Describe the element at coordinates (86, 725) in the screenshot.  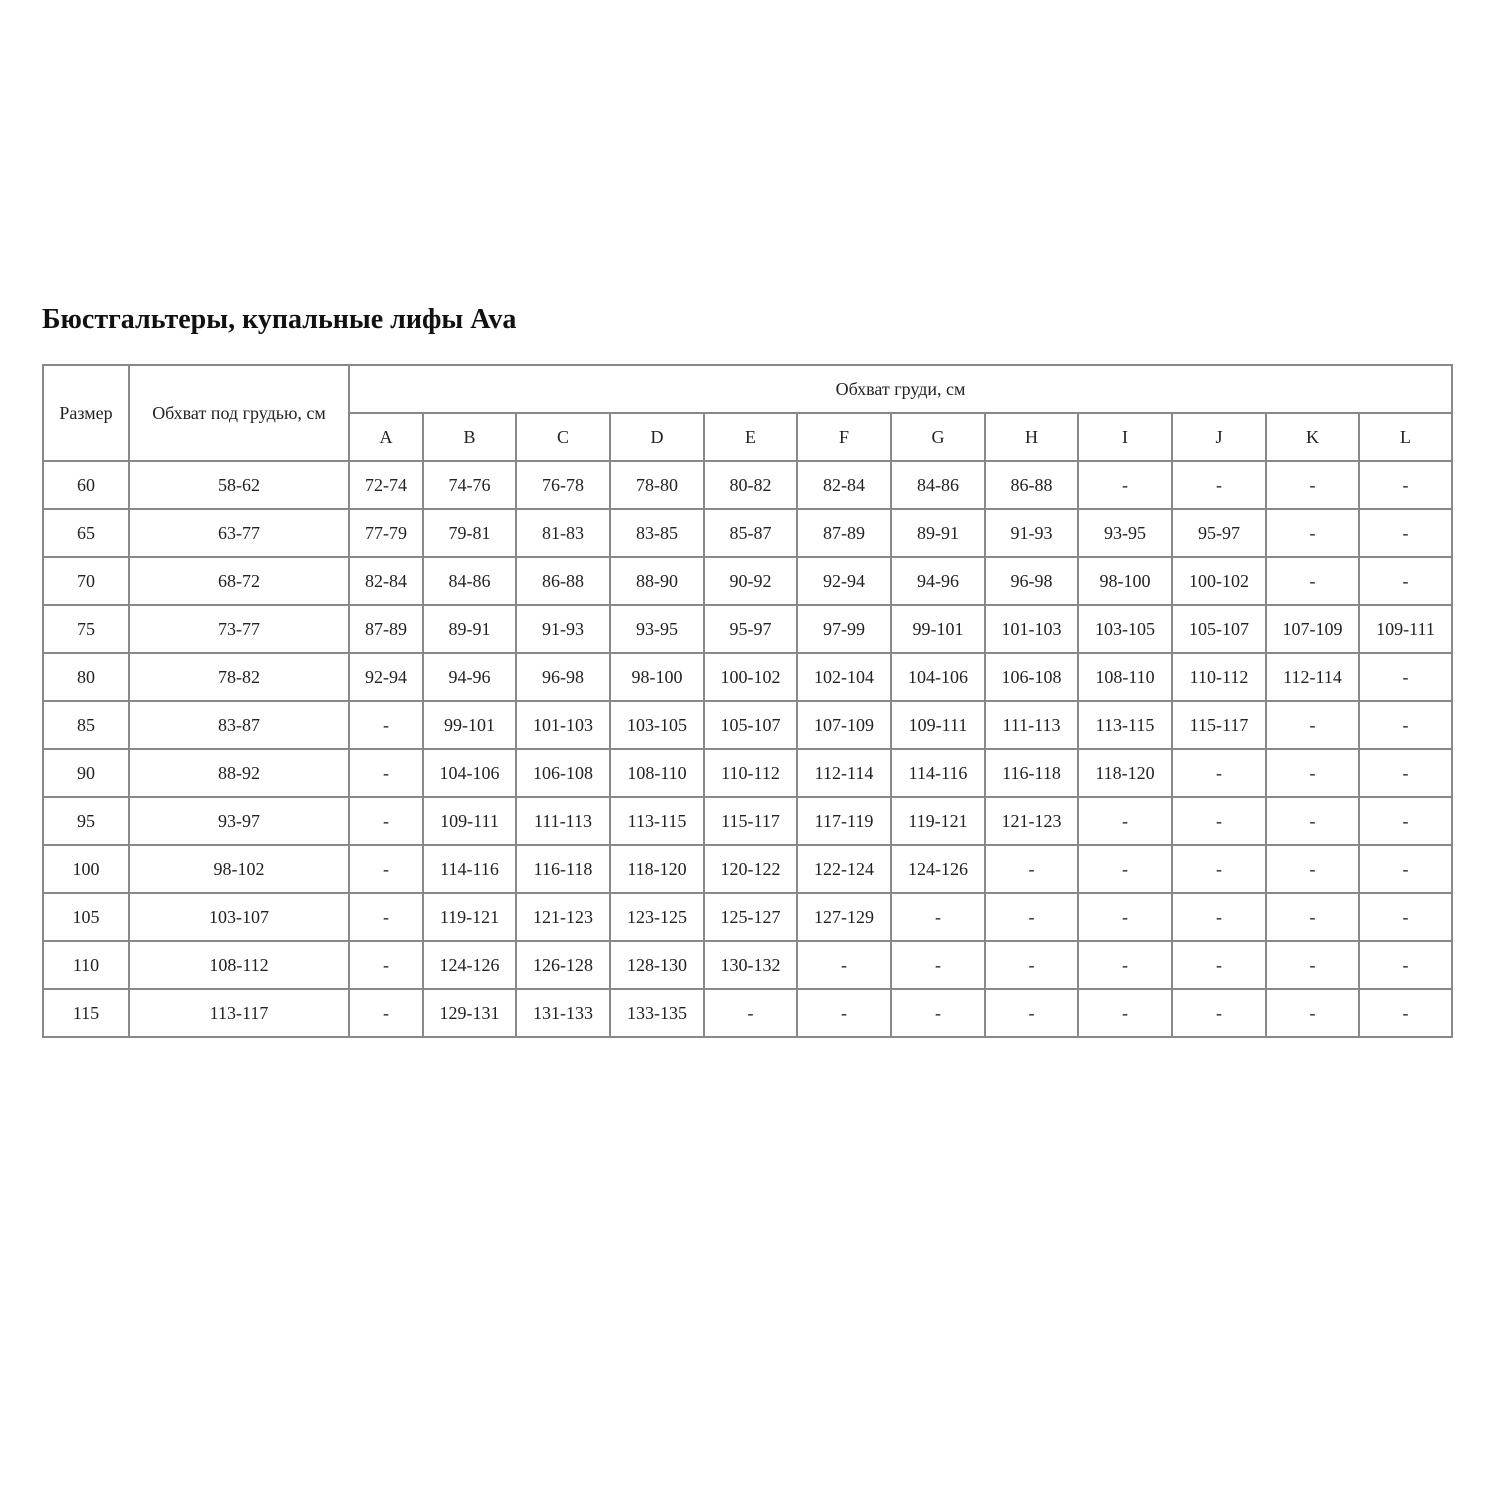
I see `size-cell: 85` at that location.